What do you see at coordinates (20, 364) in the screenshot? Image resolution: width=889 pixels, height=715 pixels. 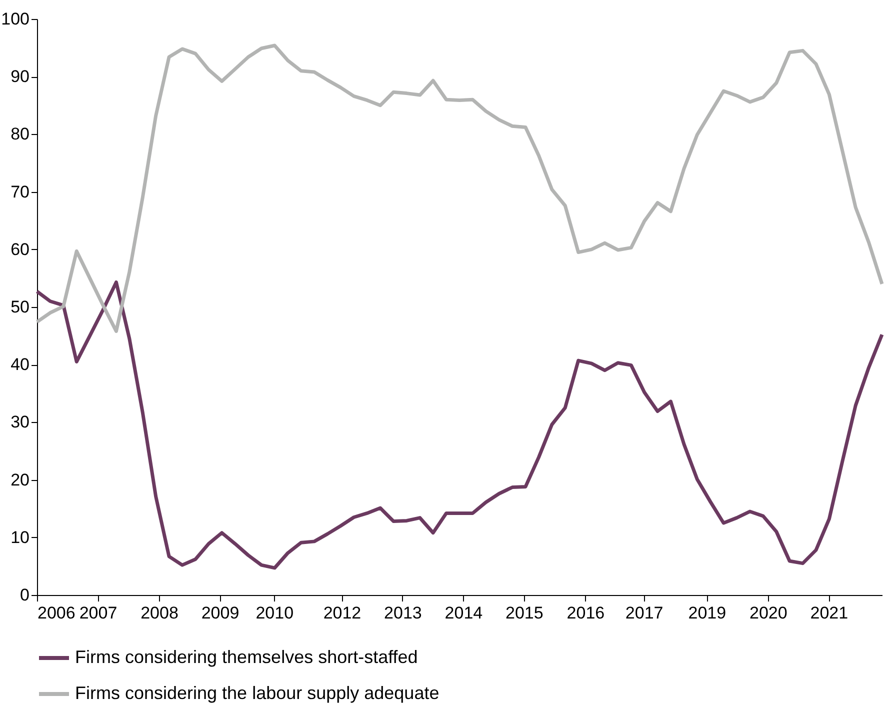 I see `y-tick-label: 40` at bounding box center [20, 364].